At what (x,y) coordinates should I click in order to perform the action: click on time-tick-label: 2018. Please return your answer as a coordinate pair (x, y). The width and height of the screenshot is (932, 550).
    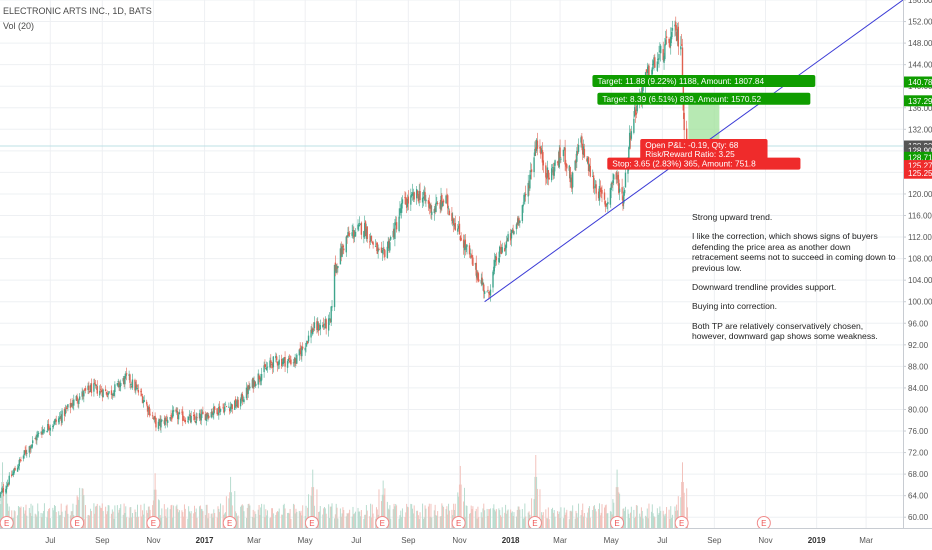
    Looking at the image, I should click on (511, 540).